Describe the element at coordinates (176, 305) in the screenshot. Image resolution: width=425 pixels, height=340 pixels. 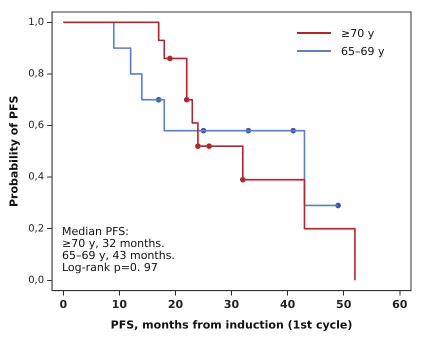
I see `x-tick-label: 20` at that location.